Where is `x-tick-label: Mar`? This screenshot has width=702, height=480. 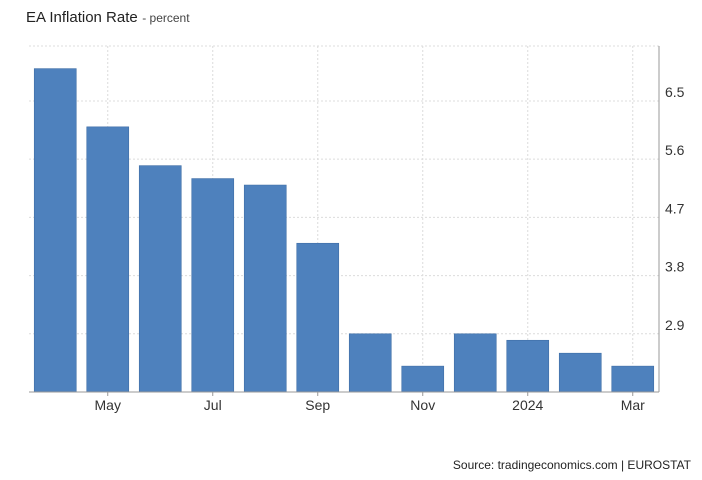
x-tick-label: Mar is located at coordinates (633, 405).